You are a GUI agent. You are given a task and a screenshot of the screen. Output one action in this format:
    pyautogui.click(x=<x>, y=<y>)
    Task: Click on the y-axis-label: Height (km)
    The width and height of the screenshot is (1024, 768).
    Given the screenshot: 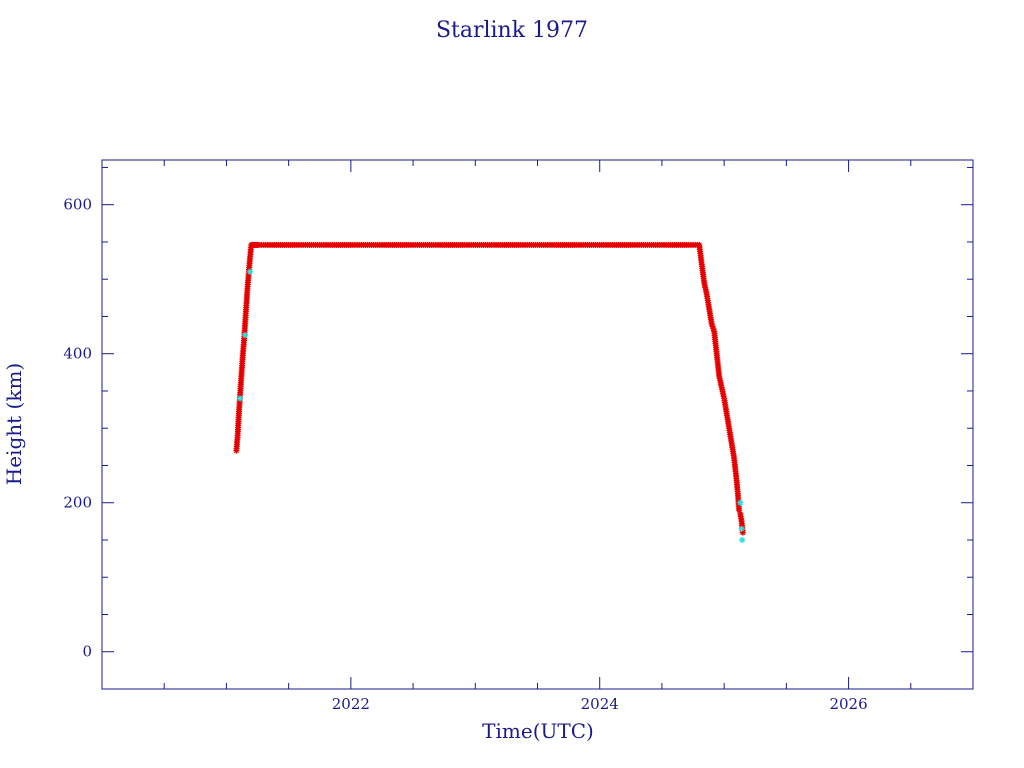 What is the action you would take?
    pyautogui.click(x=14, y=424)
    